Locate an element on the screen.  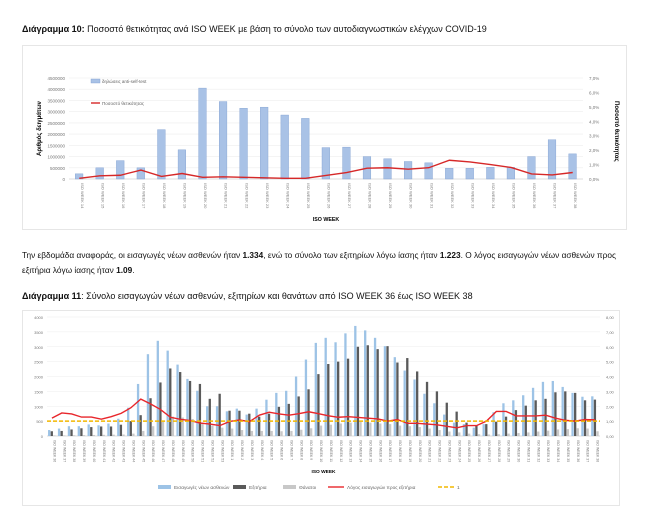
y2-tick-label: 4,0% is located at coordinates (594, 121).